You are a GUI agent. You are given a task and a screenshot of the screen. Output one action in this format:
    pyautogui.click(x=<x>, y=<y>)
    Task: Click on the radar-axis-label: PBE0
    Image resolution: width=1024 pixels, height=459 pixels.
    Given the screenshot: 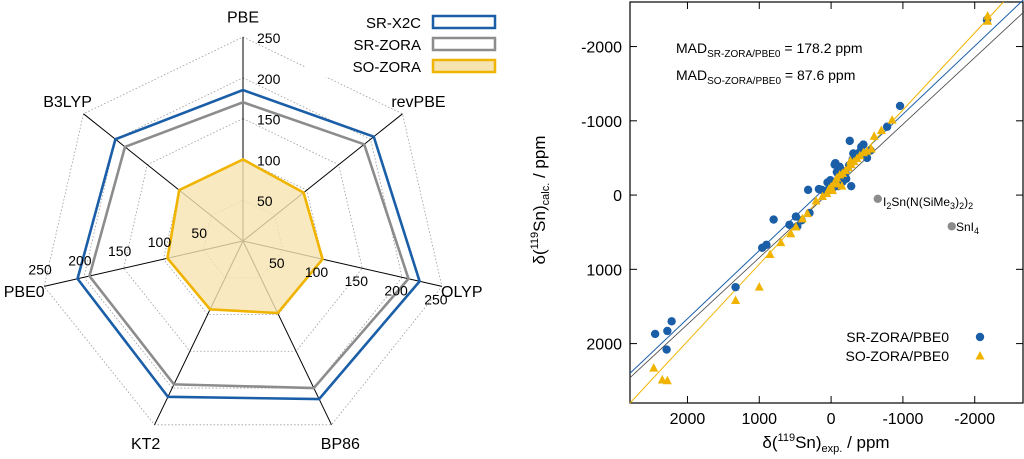 What is the action you would take?
    pyautogui.click(x=24, y=292)
    